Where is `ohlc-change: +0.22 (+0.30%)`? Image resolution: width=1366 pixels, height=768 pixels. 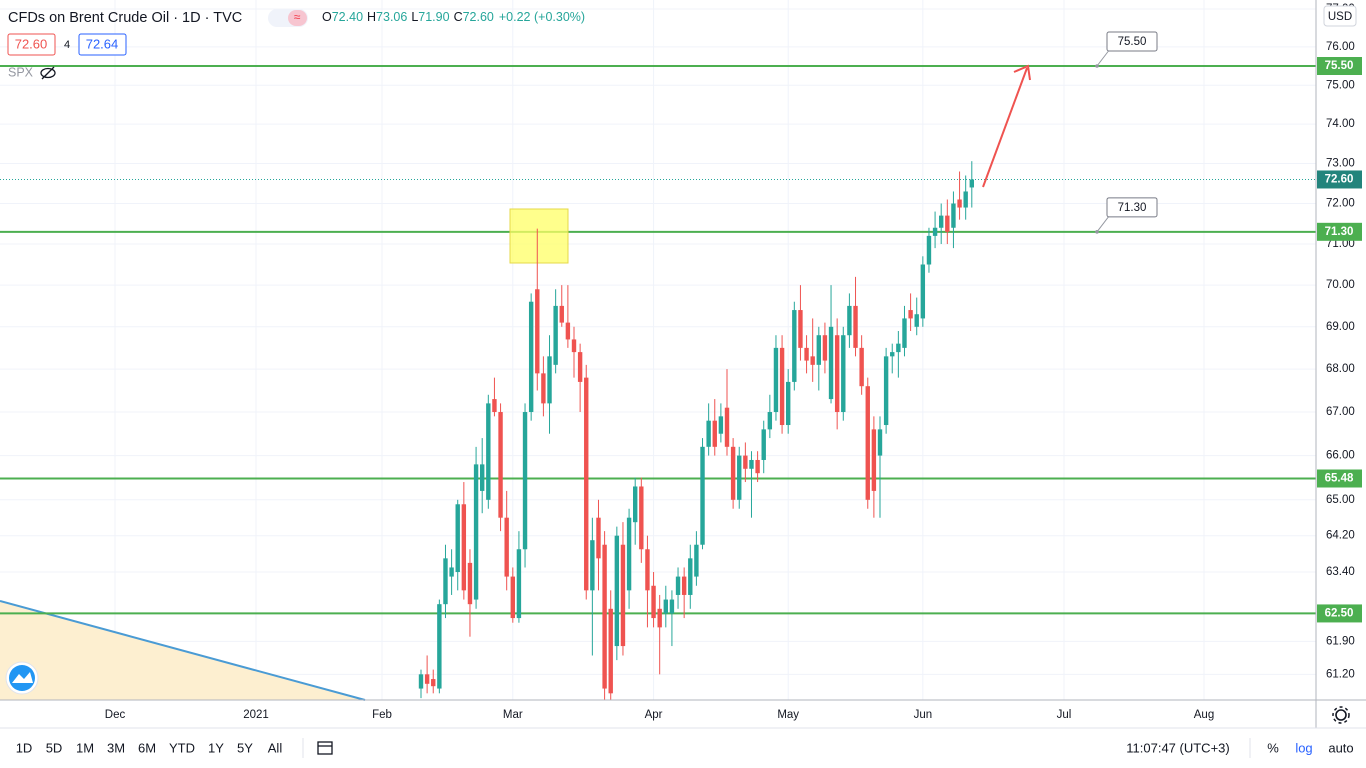
ohlc-change: +0.22 (+0.30%) is located at coordinates (542, 17).